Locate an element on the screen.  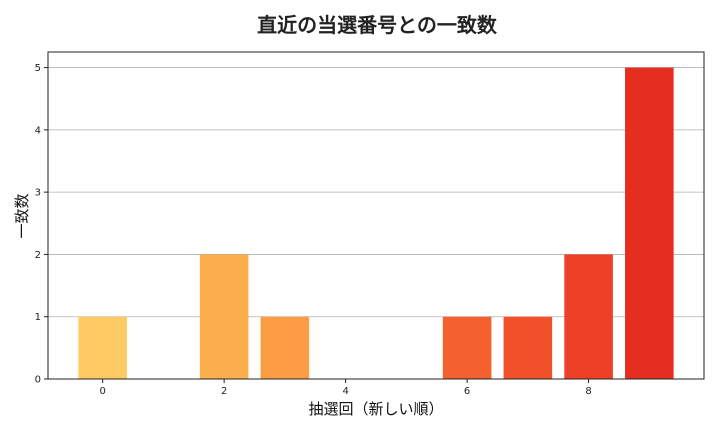
x-ticks: 0 2 4 6 8 is located at coordinates (345, 388).